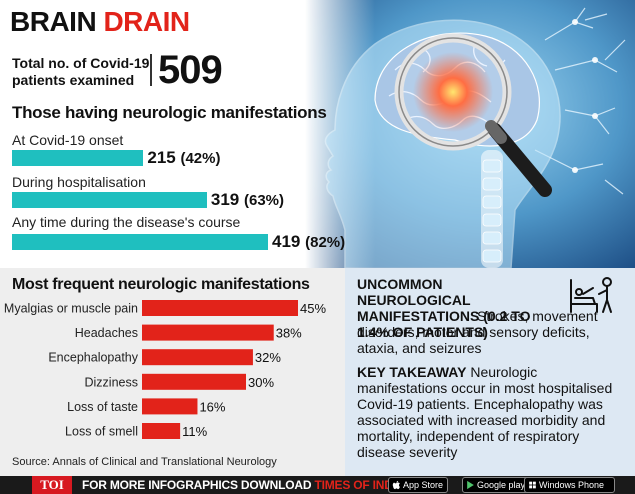 Image resolution: width=635 pixels, height=494 pixels. I want to click on neurologic-item-hospitalisation: During hospitalisation, so click(79, 182).